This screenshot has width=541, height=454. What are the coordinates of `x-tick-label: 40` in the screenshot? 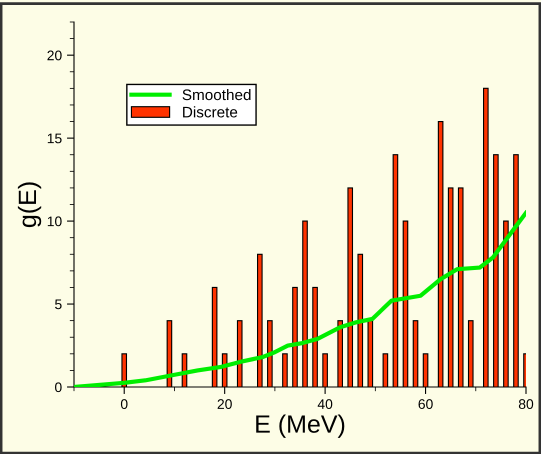 It's located at (325, 404).